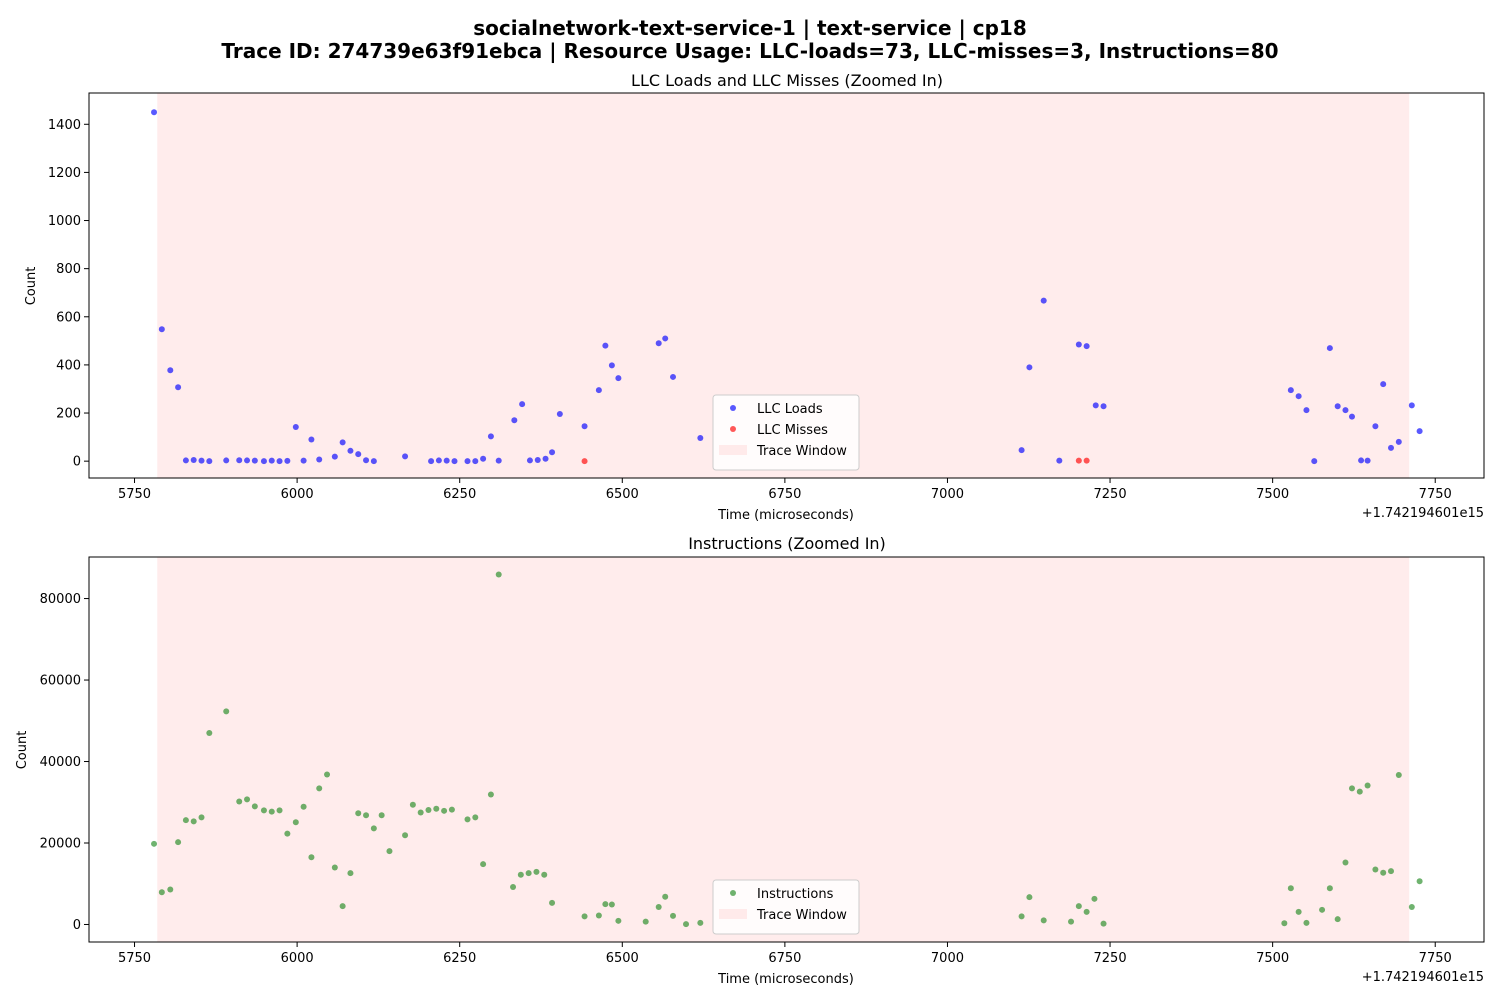  I want to click on llc-x-axis-label: Time (microseconds), so click(785, 515).